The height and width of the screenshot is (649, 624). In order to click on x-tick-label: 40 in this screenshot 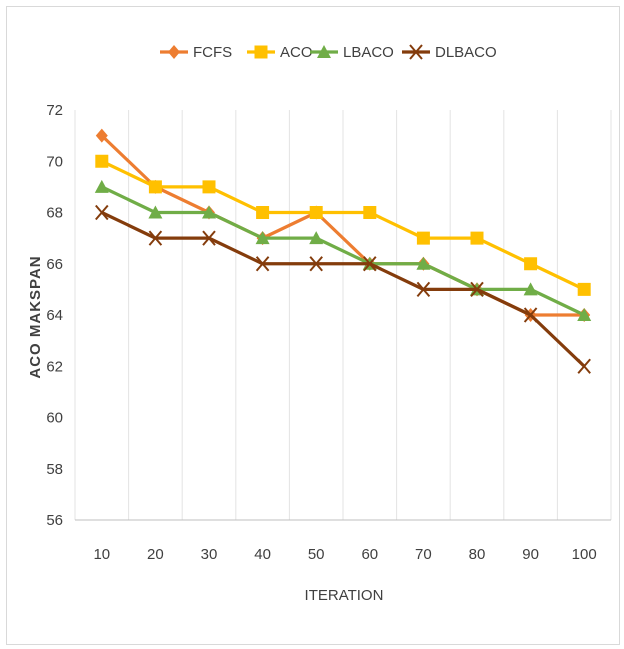, I will do `click(262, 554)`.